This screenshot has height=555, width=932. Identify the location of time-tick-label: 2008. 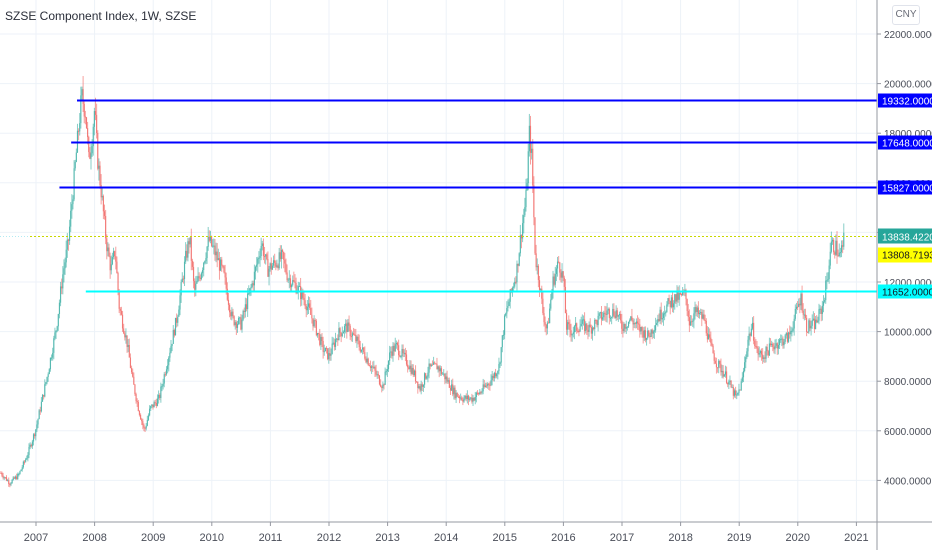
(94, 538).